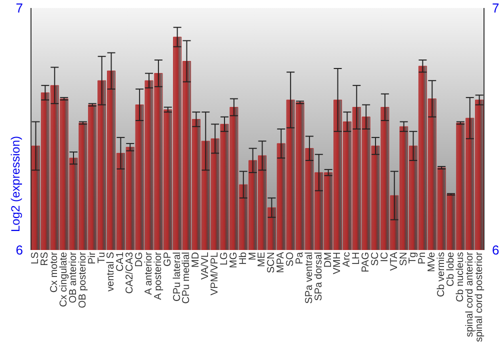 This screenshot has width=500, height=350. Describe the element at coordinates (318, 276) in the screenshot. I see `x-tick-label: SPa dorsal` at that location.